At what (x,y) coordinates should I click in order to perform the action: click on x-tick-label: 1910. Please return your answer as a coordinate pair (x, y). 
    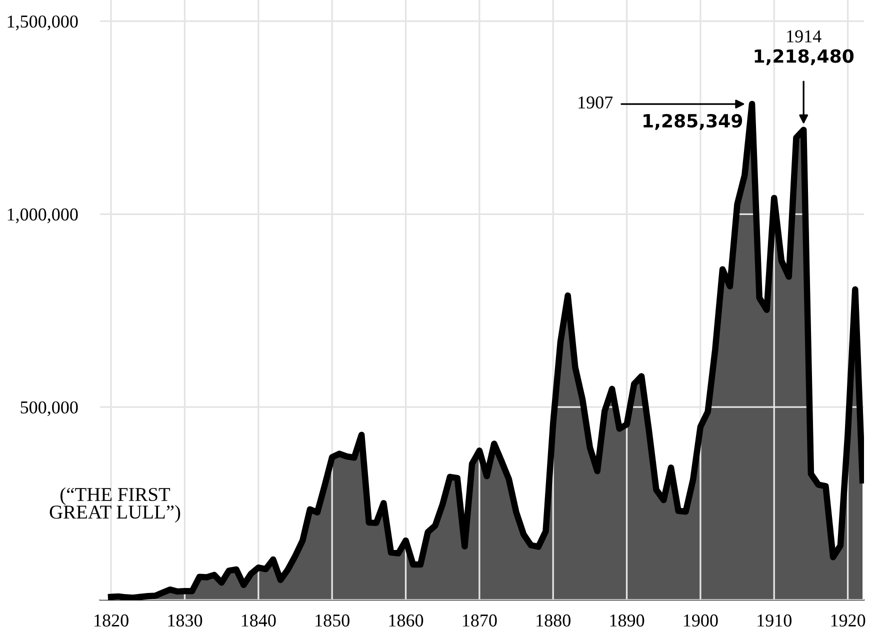
    Looking at the image, I should click on (775, 620).